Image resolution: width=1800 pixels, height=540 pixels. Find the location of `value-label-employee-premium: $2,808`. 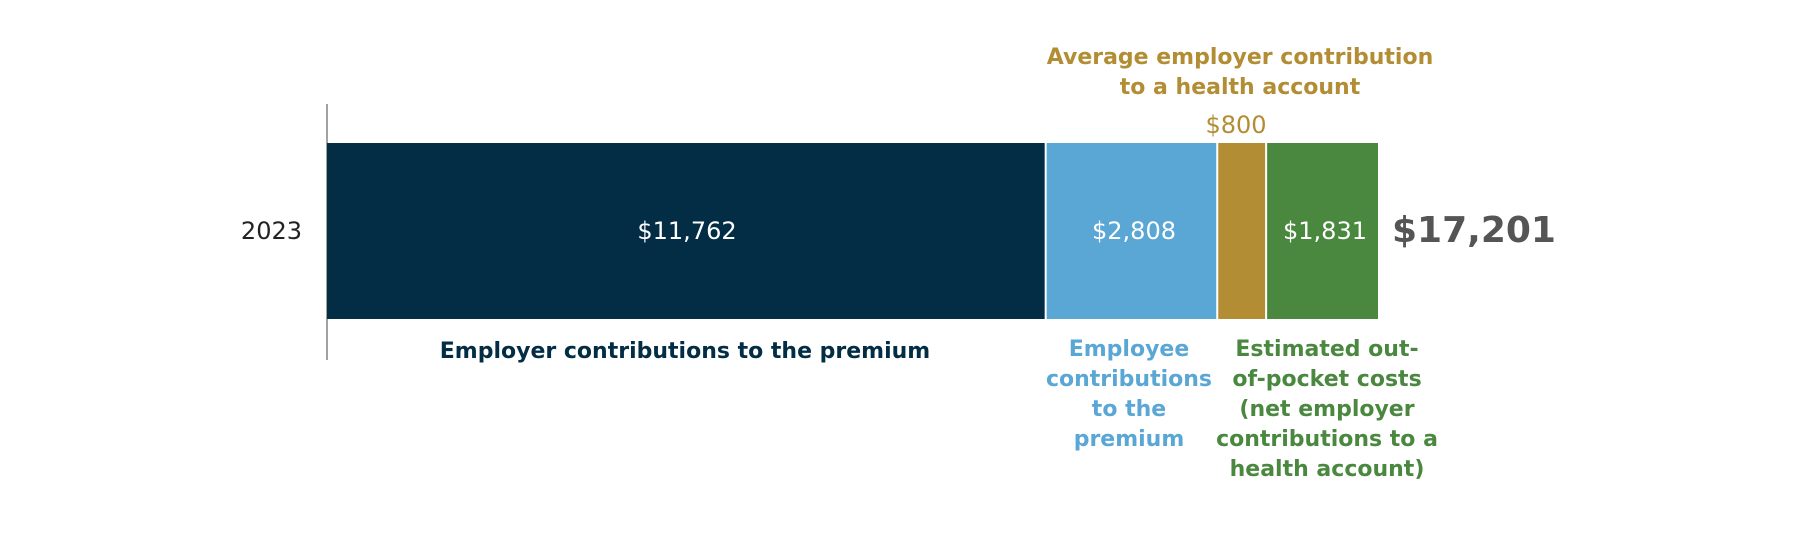

value-label-employee-premium: $2,808 is located at coordinates (1134, 231).